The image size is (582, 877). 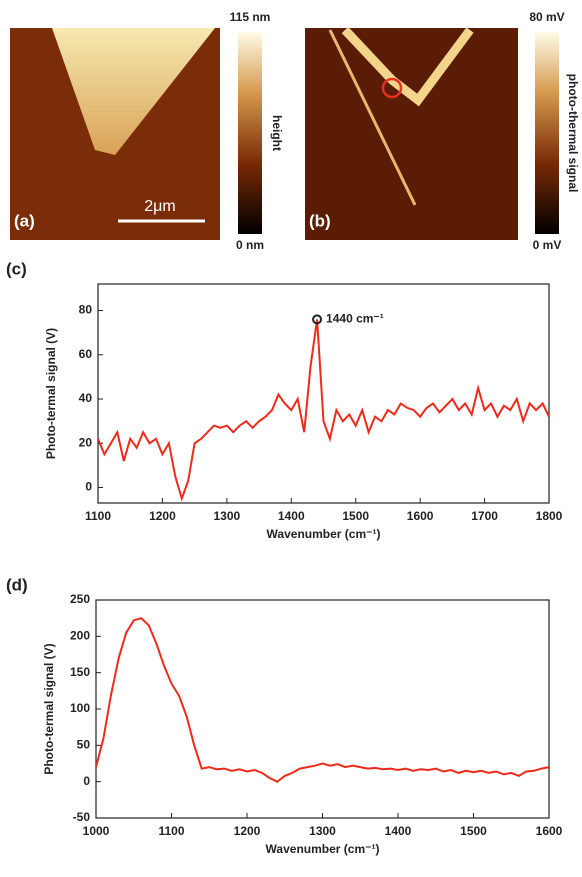 I want to click on probe-marker, so click(x=392, y=88).